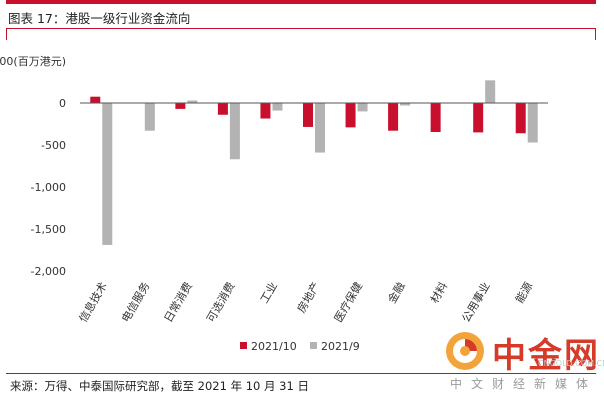  Describe the element at coordinates (178, 302) in the screenshot. I see `category-label: 日常消费` at that location.